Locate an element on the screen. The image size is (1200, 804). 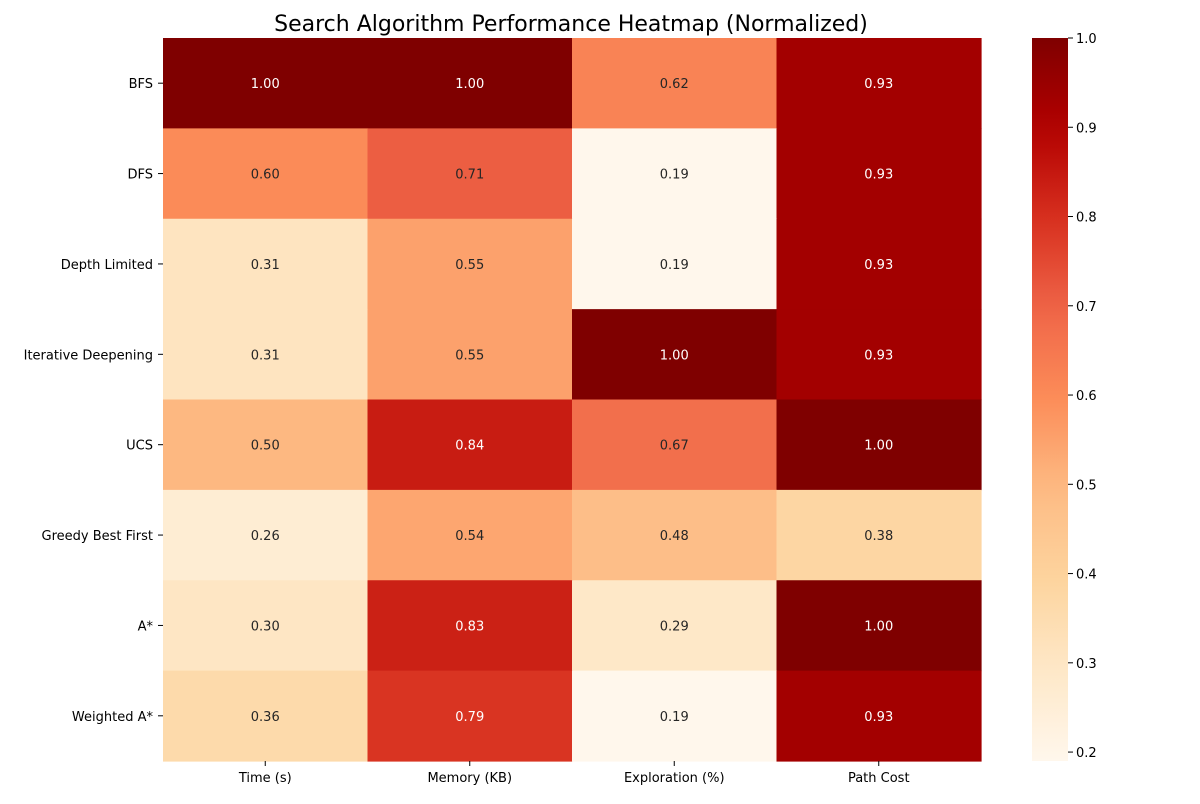
row-tick-label: A* is located at coordinates (146, 626).